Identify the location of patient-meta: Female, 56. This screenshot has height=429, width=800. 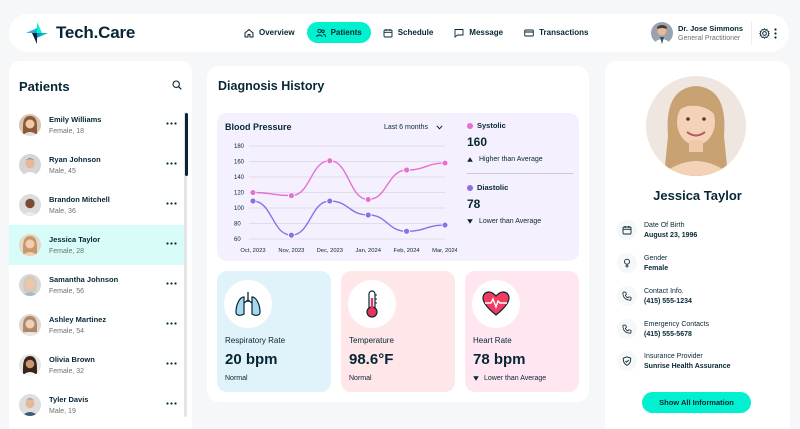
(67, 291).